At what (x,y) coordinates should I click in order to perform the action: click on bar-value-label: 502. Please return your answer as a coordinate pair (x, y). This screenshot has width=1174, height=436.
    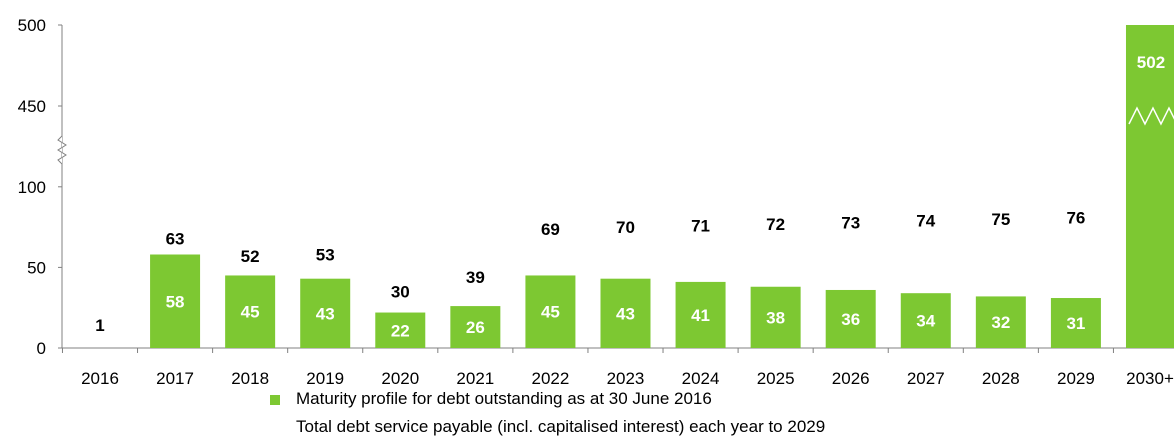
    Looking at the image, I should click on (1151, 62).